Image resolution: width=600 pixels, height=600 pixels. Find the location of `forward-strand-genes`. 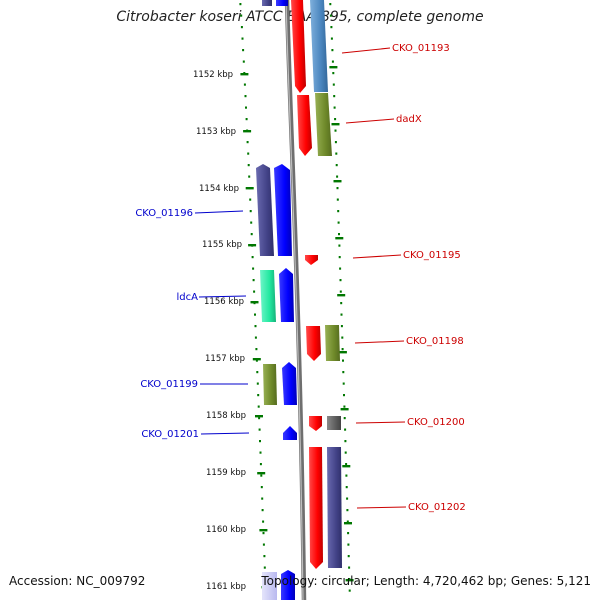

forward-strand-genes is located at coordinates (316, 284).